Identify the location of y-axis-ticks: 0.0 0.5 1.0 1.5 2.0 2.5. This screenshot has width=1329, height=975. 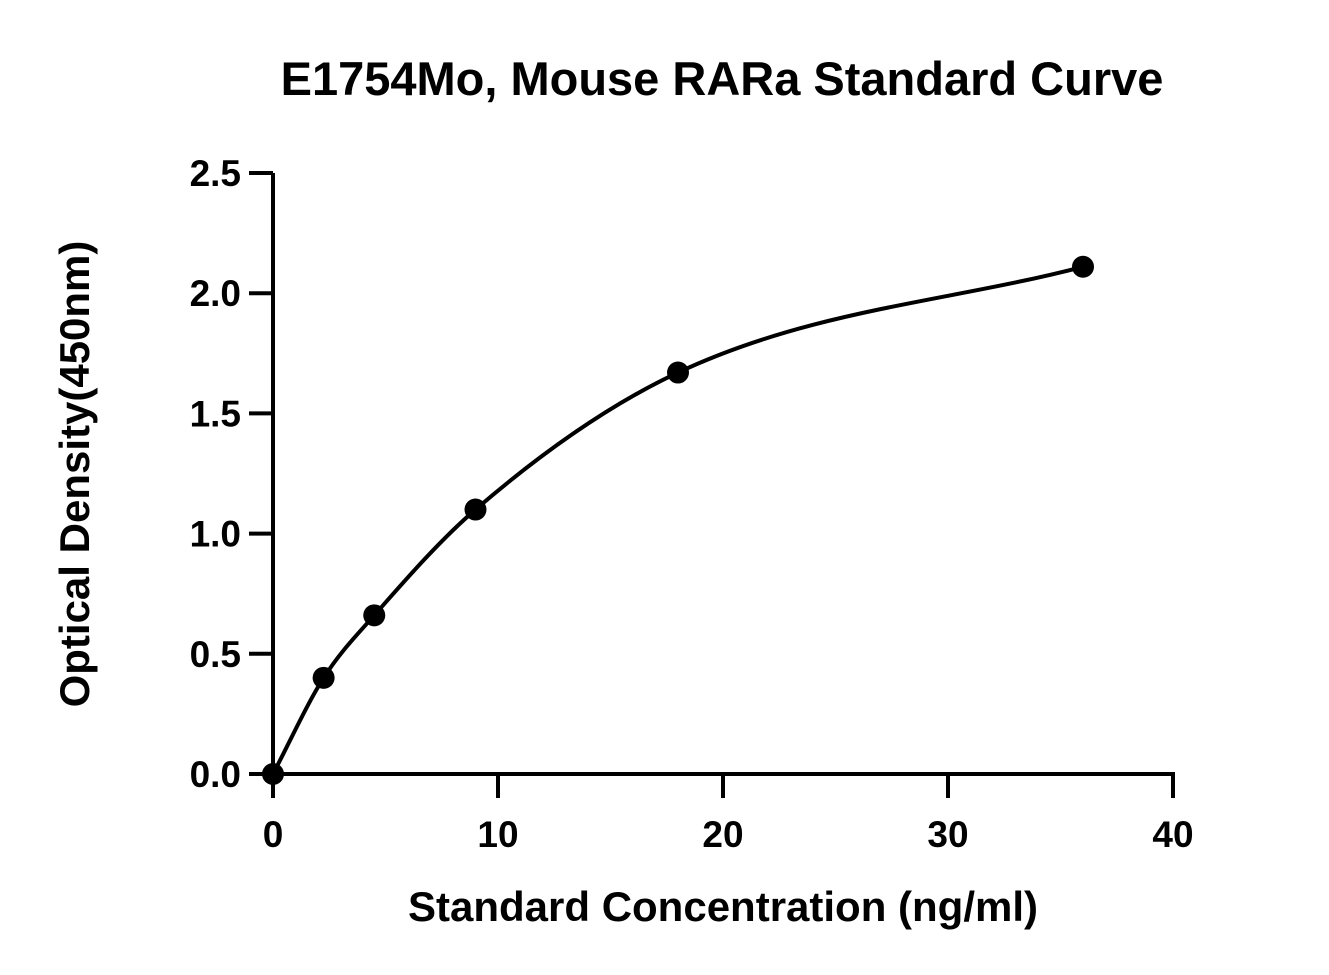
(231, 474).